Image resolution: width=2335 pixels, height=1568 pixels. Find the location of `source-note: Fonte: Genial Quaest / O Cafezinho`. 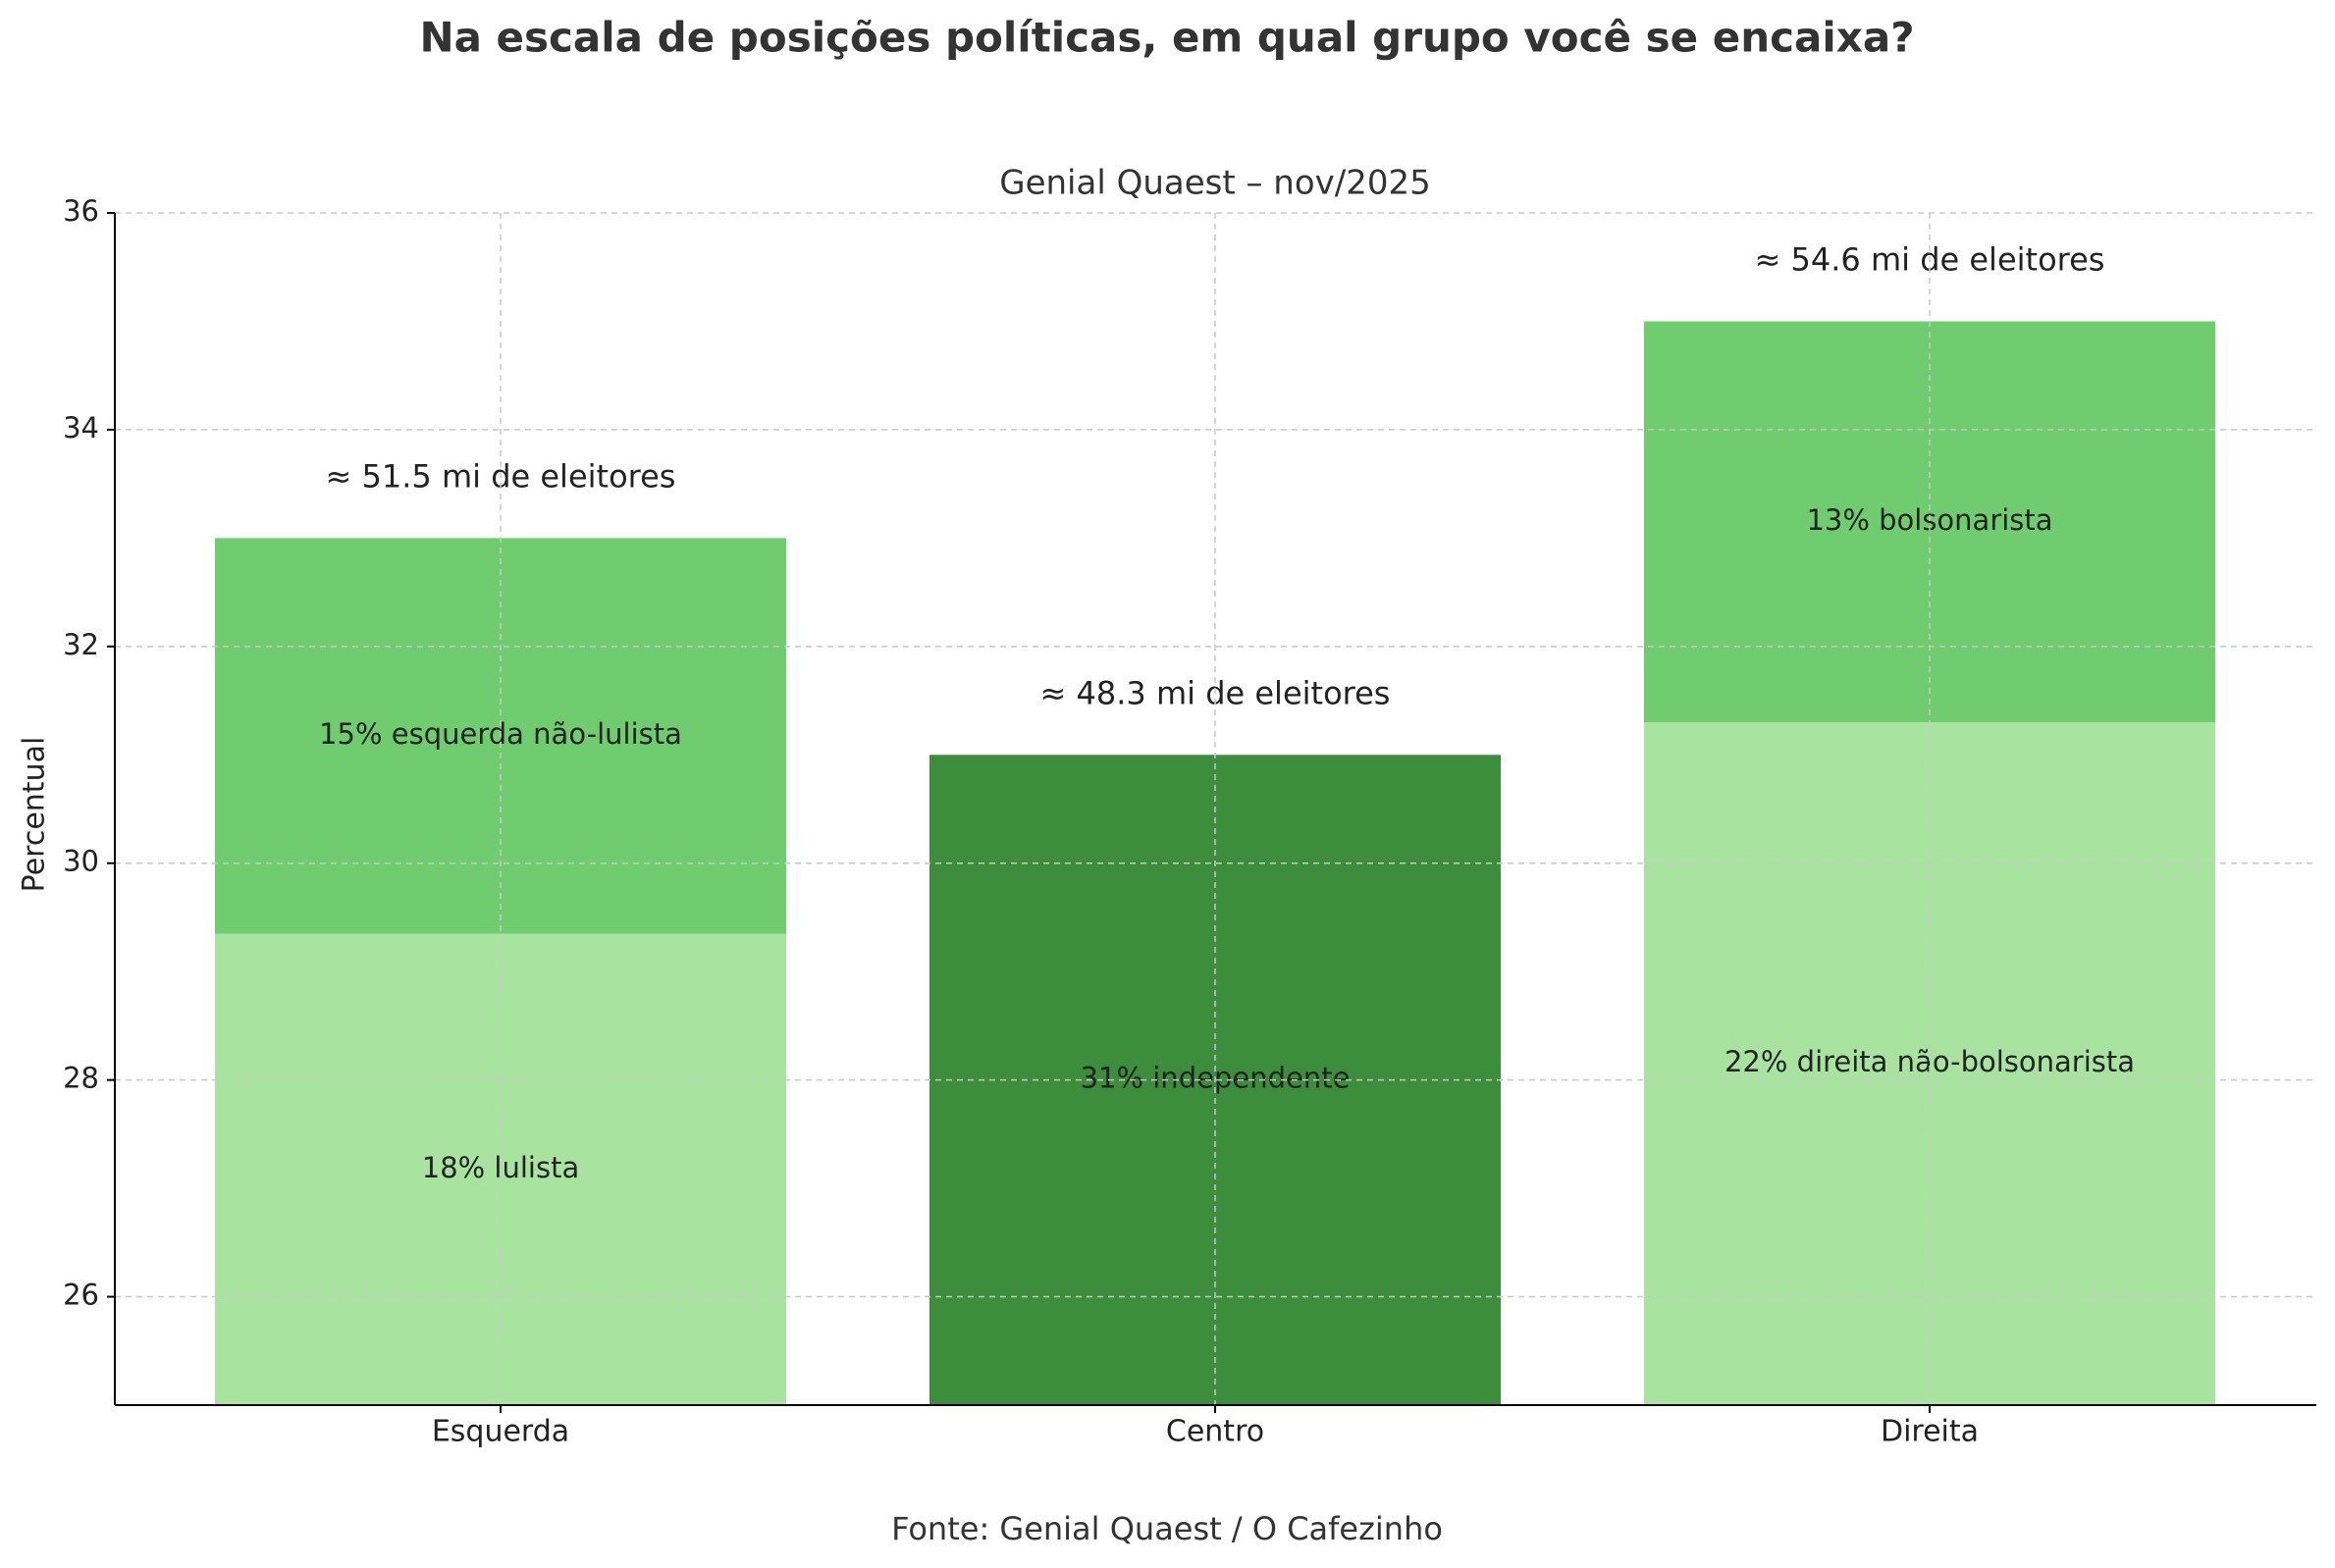

source-note: Fonte: Genial Quaest / O Cafezinho is located at coordinates (1167, 1528).